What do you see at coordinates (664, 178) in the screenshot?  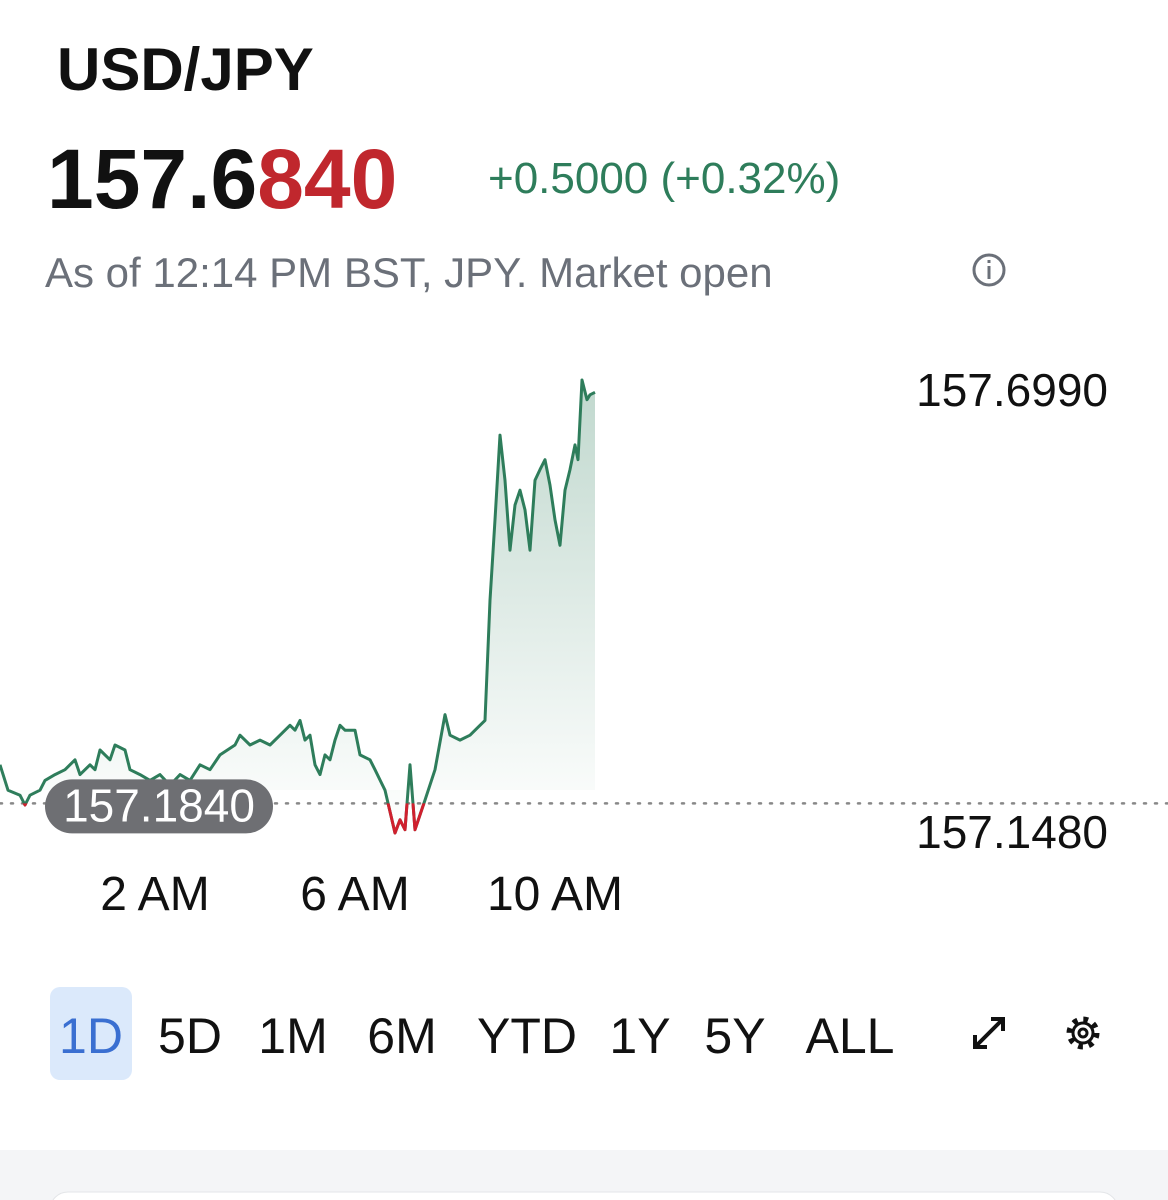 I see `change: +0.5000 (+0.32%)` at bounding box center [664, 178].